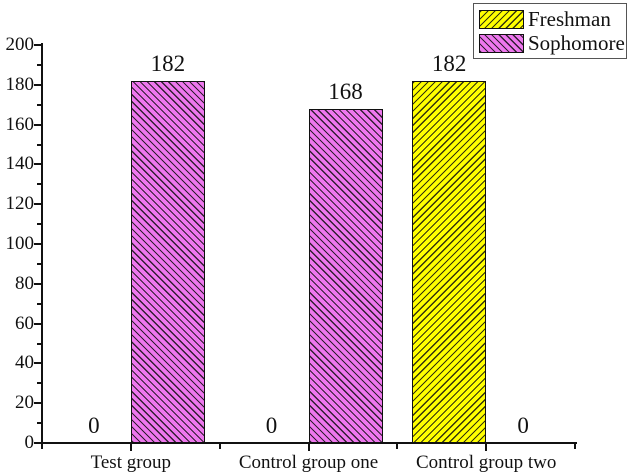 The width and height of the screenshot is (630, 476). Describe the element at coordinates (29, 442) in the screenshot. I see `y-axis-tick-label: 0` at that location.